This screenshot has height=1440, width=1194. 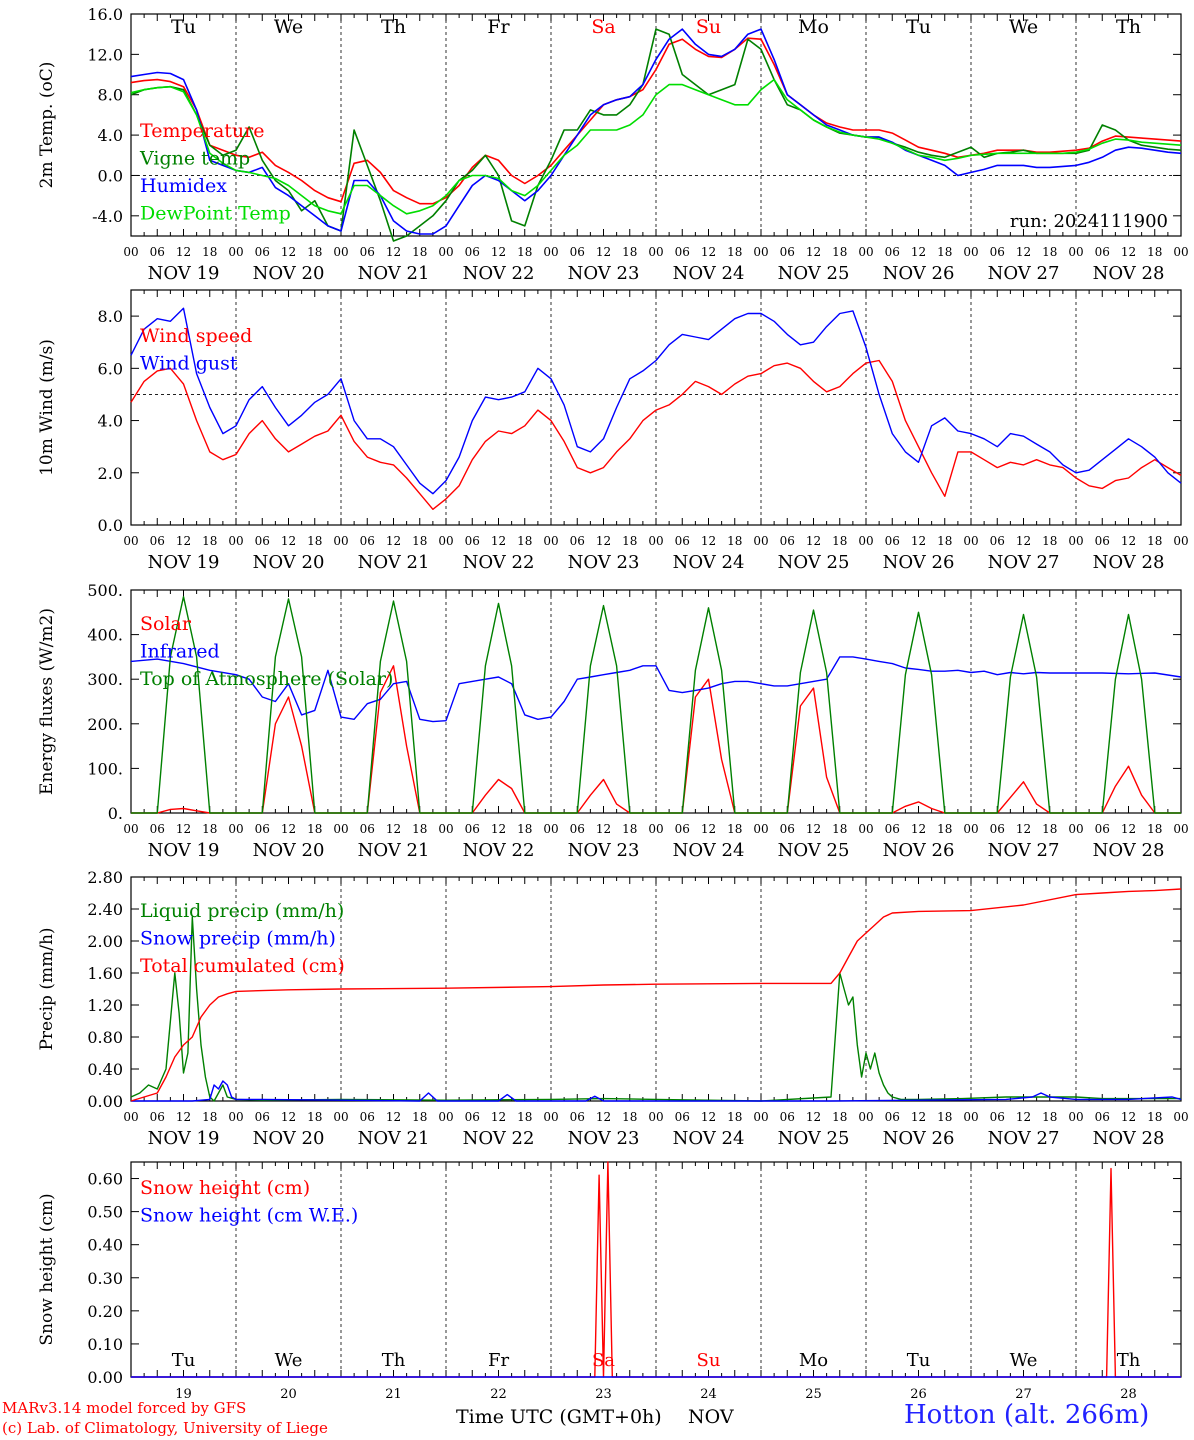 I want to click on date-label: NOV 25, so click(x=814, y=562).